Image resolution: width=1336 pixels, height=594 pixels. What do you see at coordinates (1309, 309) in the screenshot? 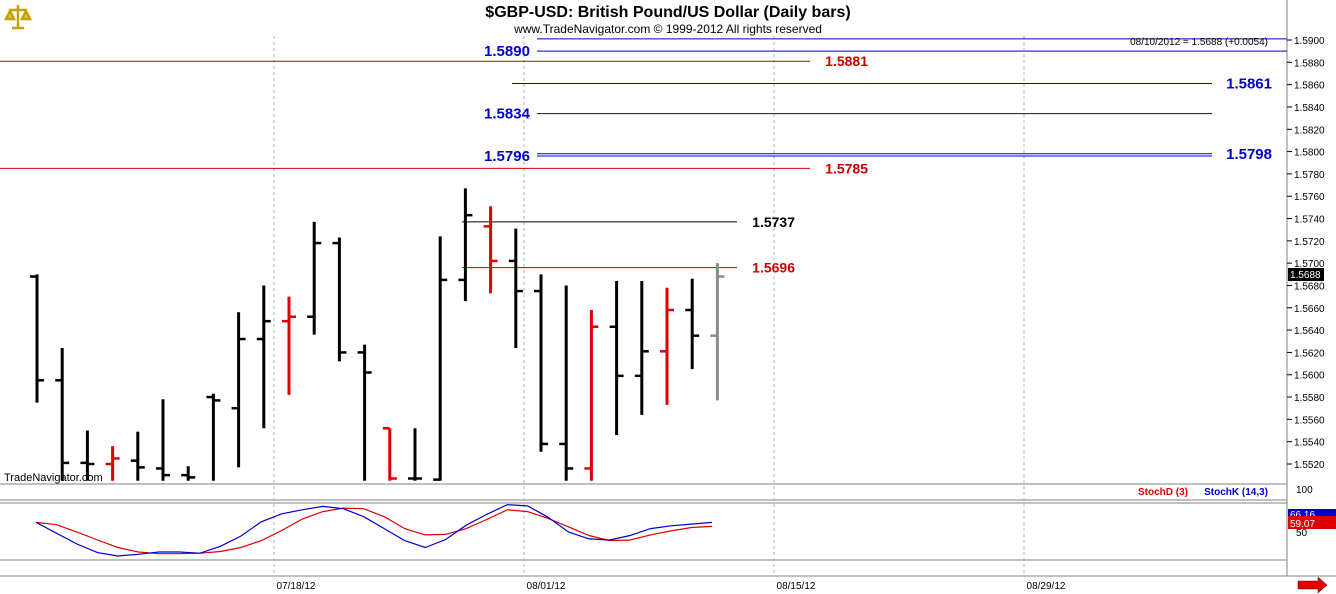
I see `price-tick-label: 1.5660` at bounding box center [1309, 309].